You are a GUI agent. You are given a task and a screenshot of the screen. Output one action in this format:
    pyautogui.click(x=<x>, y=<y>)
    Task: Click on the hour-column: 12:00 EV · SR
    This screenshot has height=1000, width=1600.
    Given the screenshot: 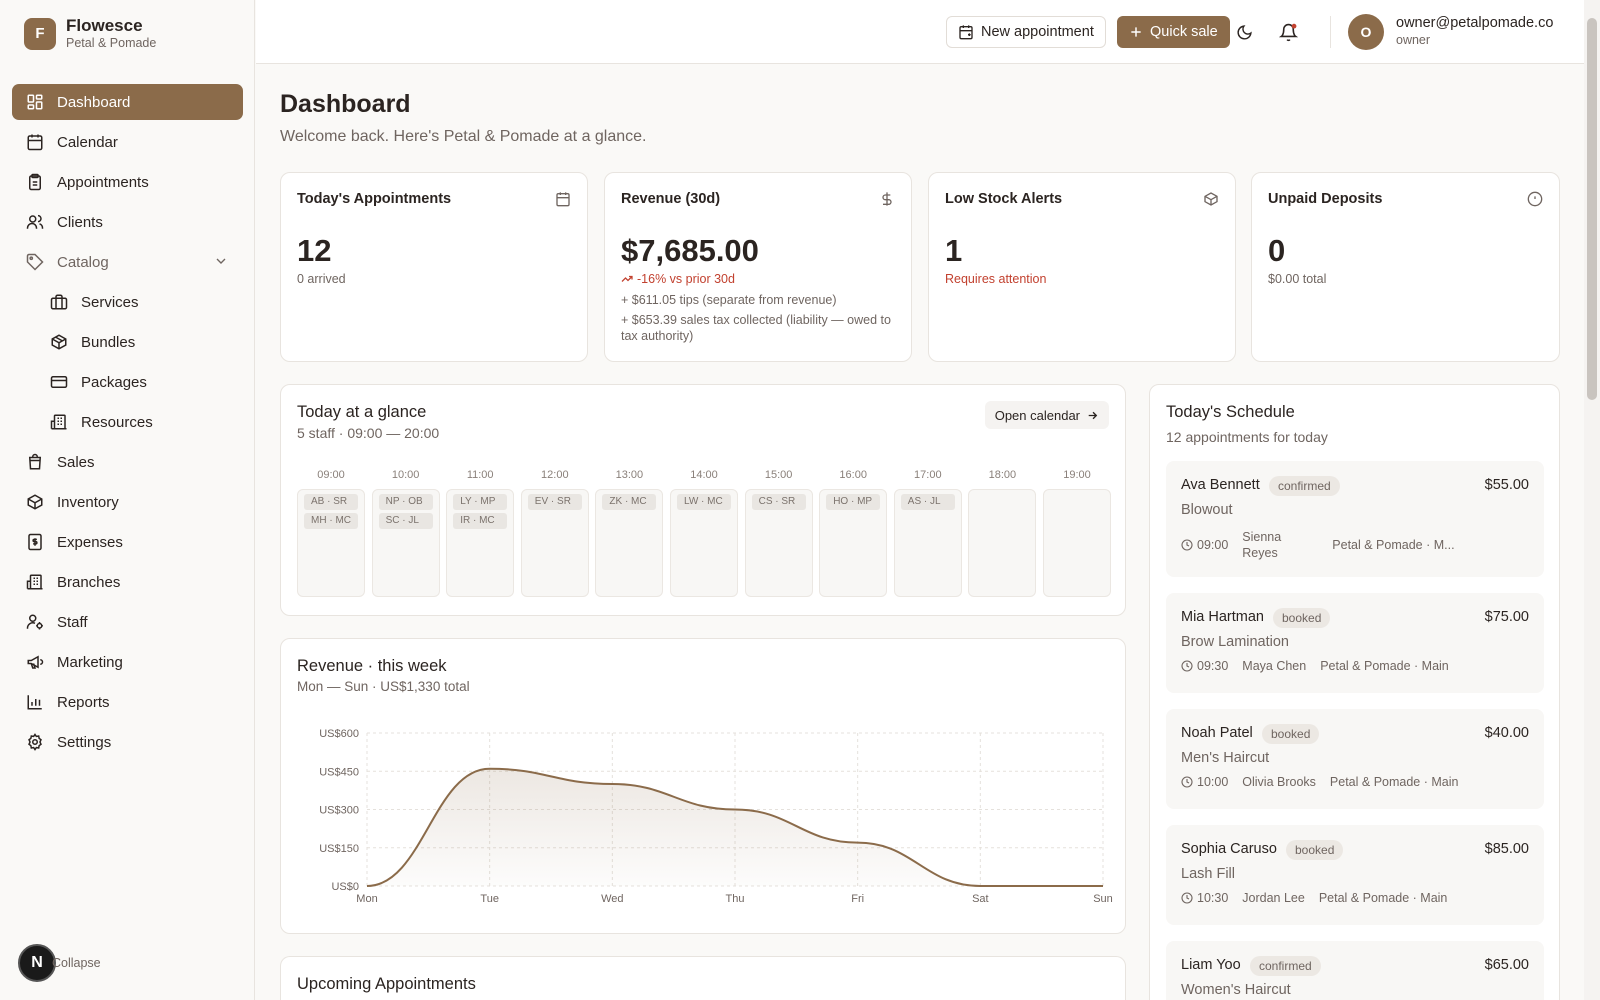 What is the action you would take?
    pyautogui.click(x=554, y=533)
    